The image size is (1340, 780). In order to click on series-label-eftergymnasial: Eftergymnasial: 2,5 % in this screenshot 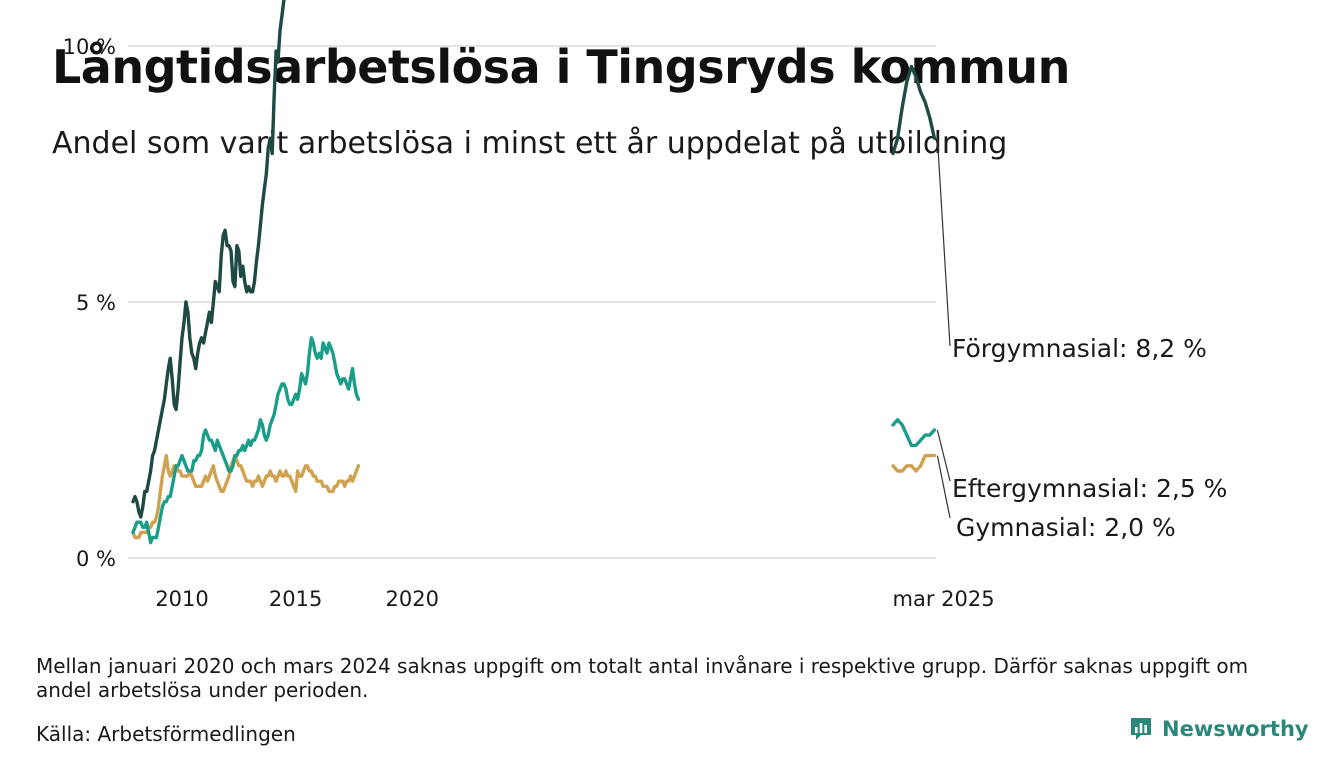, I will do `click(1089, 488)`.